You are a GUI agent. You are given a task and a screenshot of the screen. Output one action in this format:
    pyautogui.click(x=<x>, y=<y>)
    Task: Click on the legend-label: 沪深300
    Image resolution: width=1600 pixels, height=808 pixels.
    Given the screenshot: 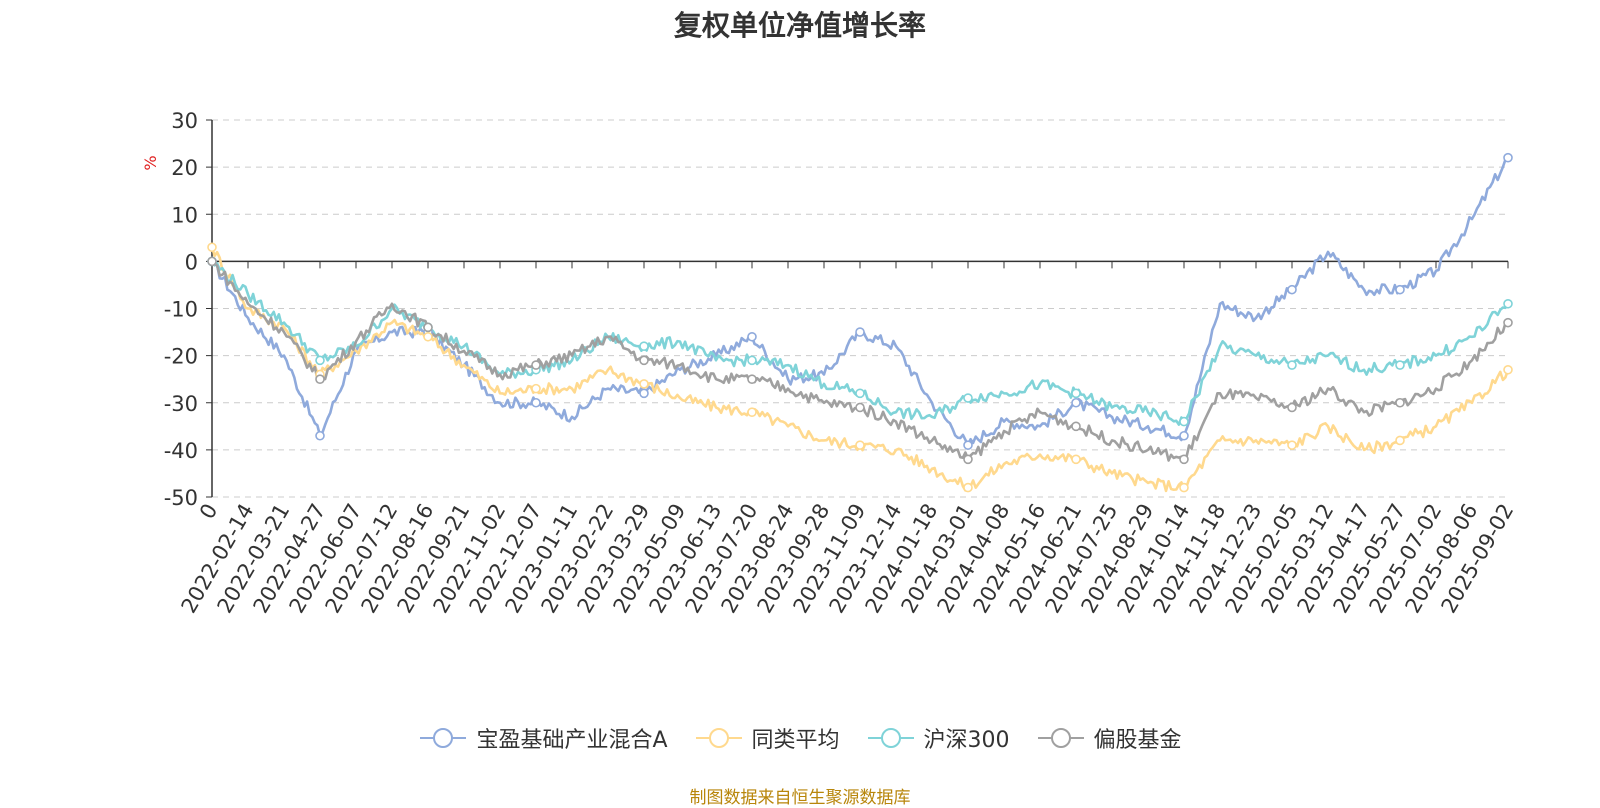 What is the action you would take?
    pyautogui.click(x=966, y=740)
    